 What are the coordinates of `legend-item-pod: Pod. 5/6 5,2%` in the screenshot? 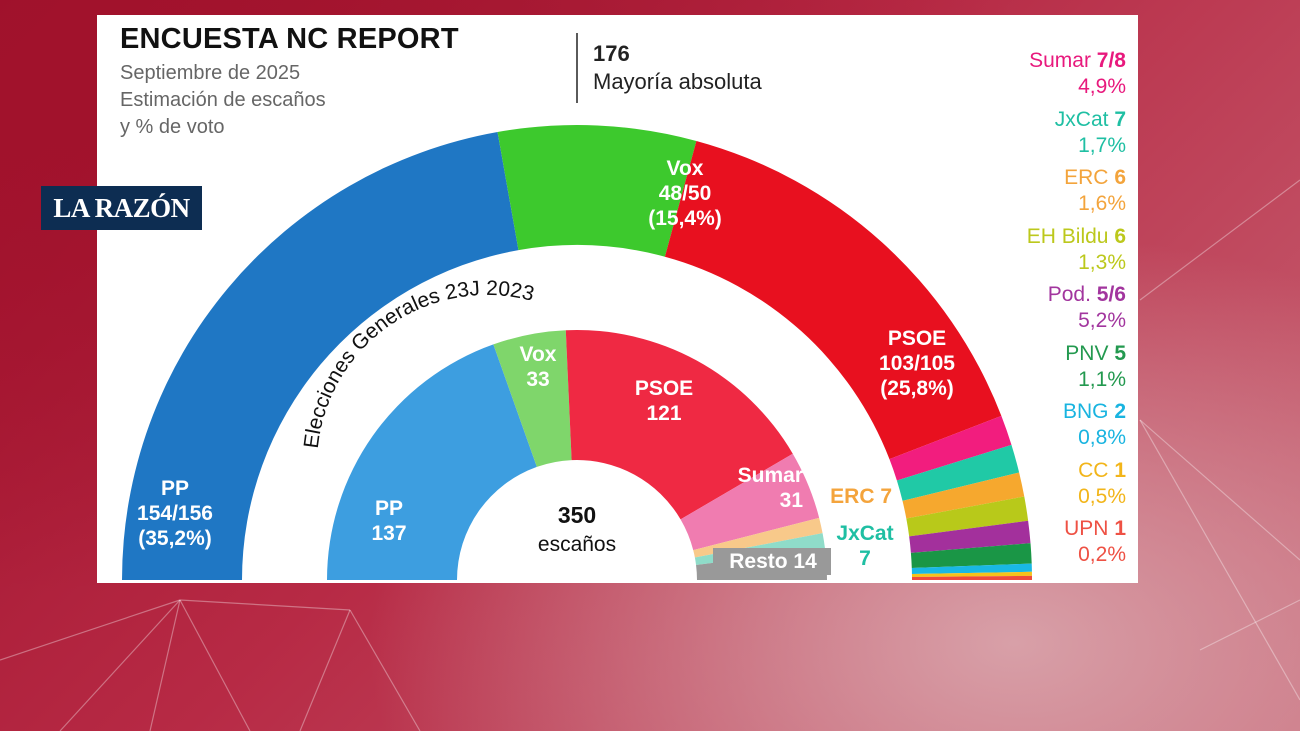 It's located at (1036, 311).